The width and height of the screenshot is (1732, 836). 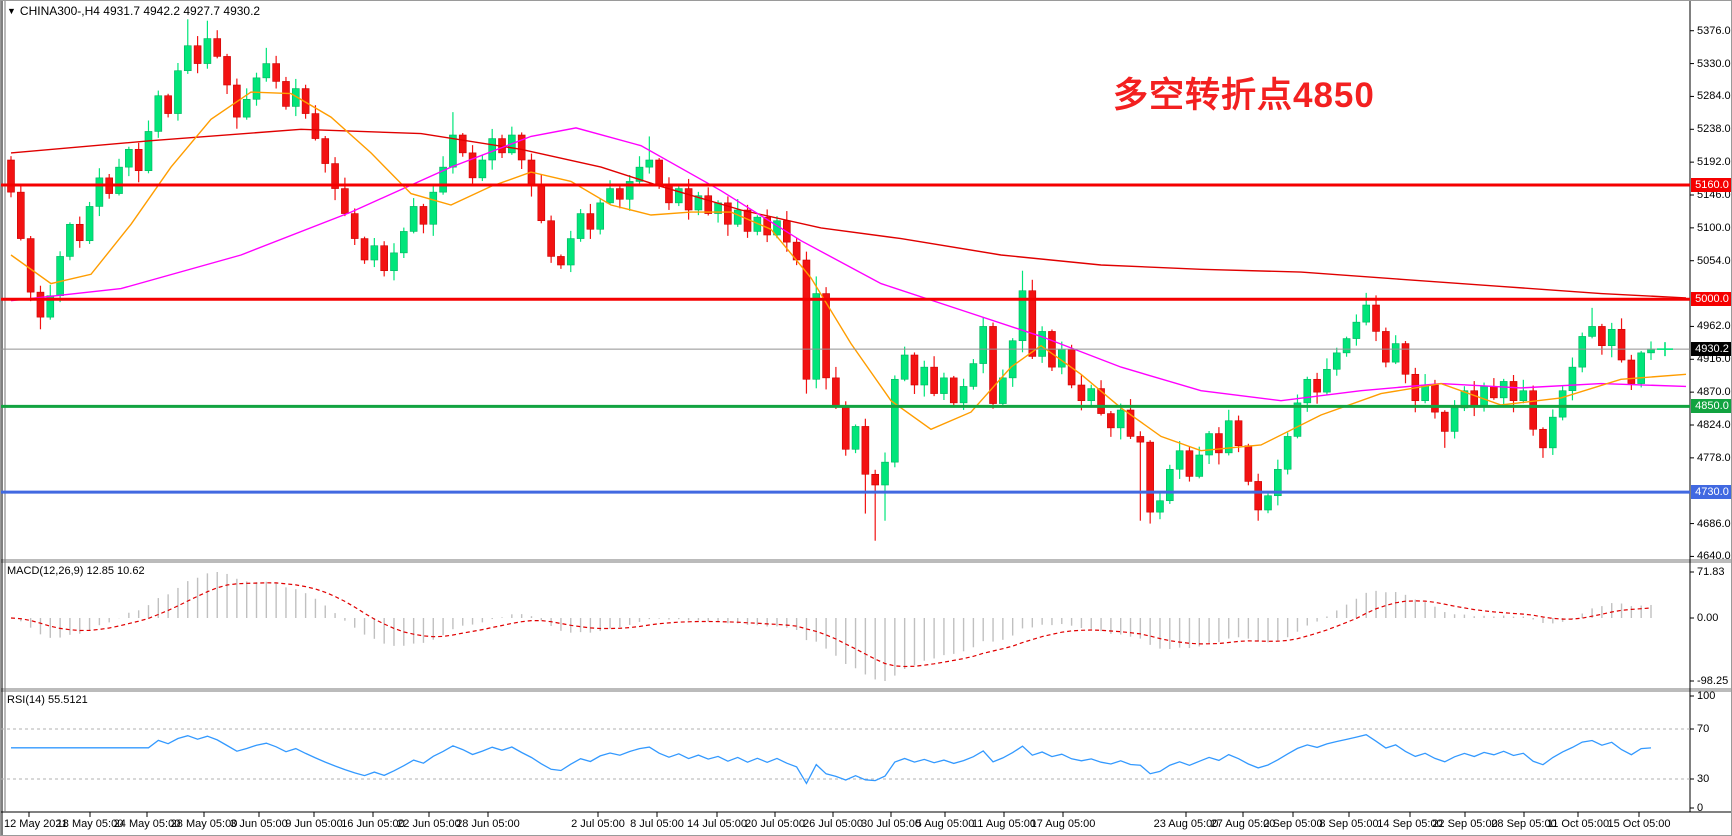 What do you see at coordinates (1714, 162) in the screenshot?
I see `price-tick-label: 5192.0` at bounding box center [1714, 162].